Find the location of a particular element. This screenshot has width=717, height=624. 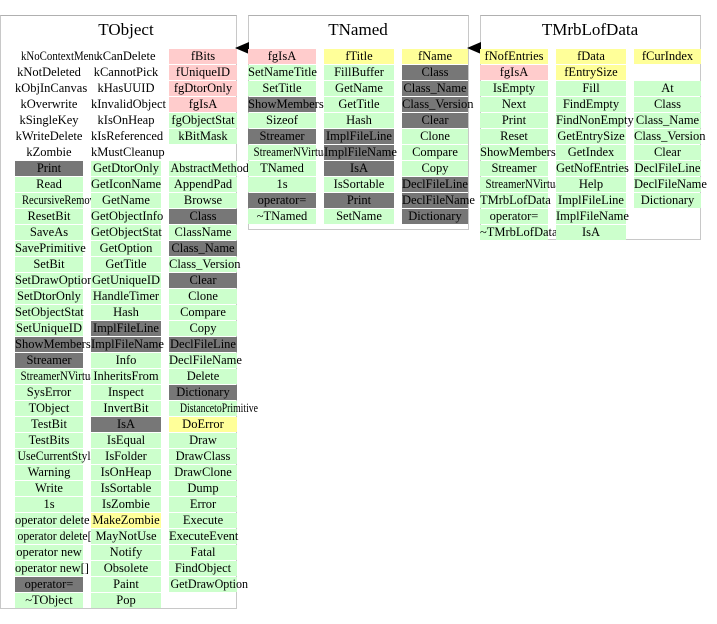

member-label: Sizeof is located at coordinates (282, 120).